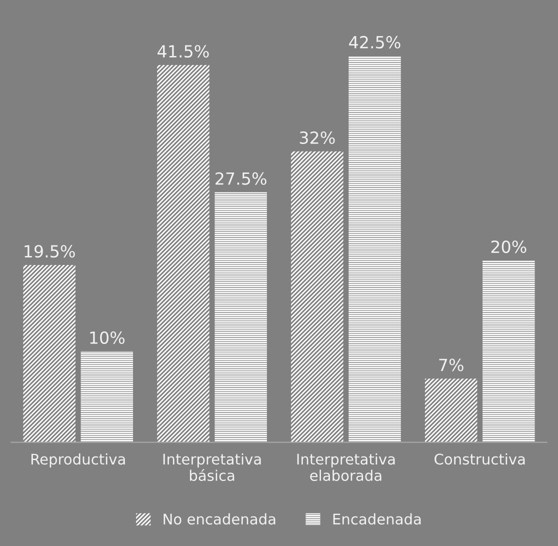  What do you see at coordinates (78, 460) in the screenshot?
I see `x-tick-label: Reproductiva` at bounding box center [78, 460].